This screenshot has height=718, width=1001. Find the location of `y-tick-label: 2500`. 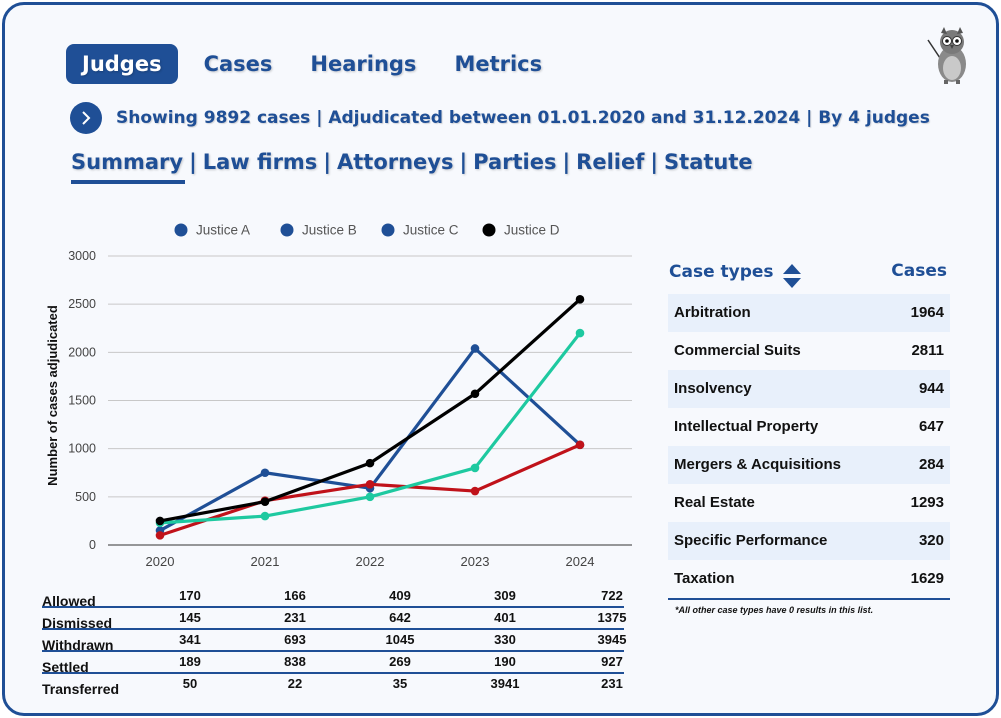

y-tick-label: 2500 is located at coordinates (82, 304).